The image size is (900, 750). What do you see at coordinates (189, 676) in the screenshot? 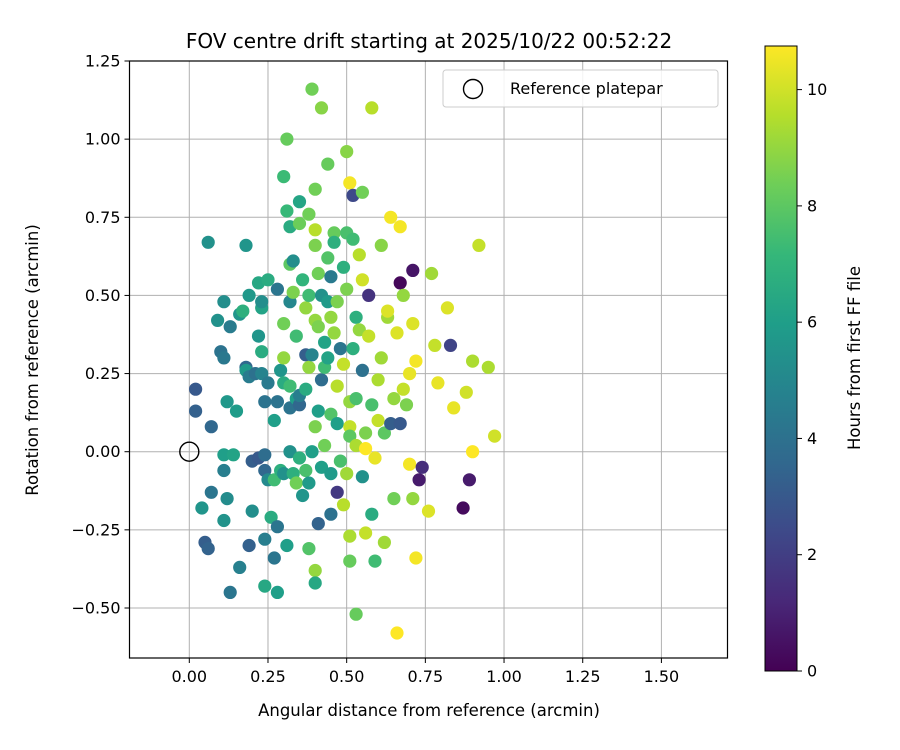
I see `x-tick-label: 0.00` at bounding box center [189, 676].